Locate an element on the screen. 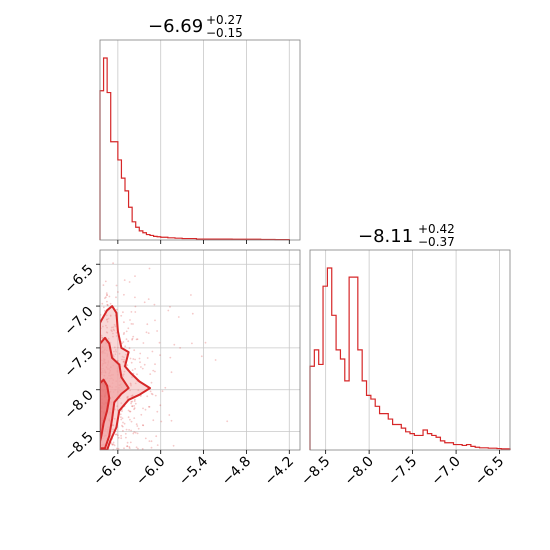 The height and width of the screenshot is (550, 550). hist1-step-line is located at coordinates (194, 149).